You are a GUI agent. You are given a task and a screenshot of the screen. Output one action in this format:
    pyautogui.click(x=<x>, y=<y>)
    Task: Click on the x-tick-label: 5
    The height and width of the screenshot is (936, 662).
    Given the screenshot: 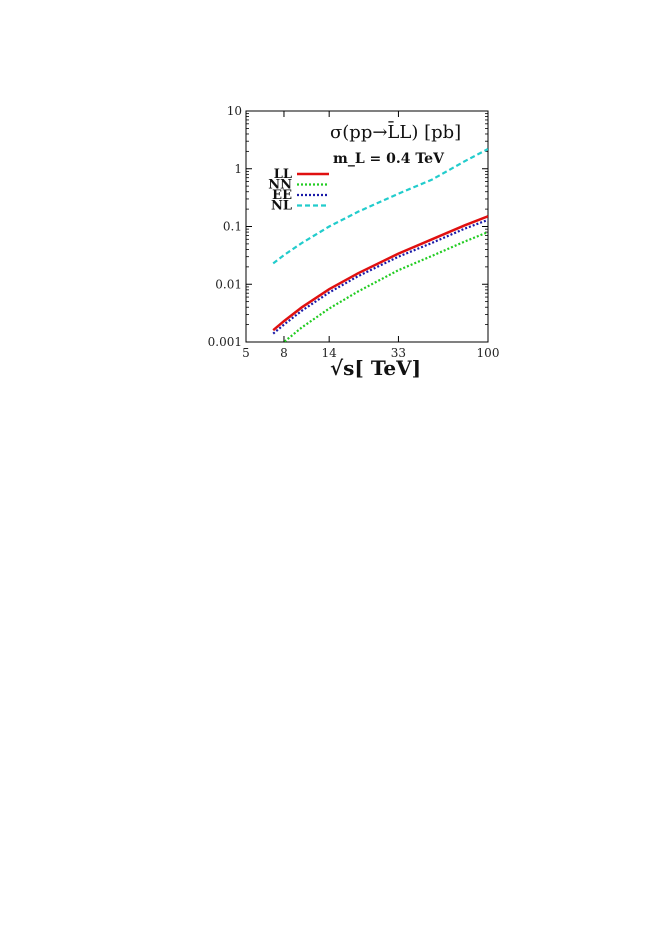 What is the action you would take?
    pyautogui.click(x=246, y=353)
    